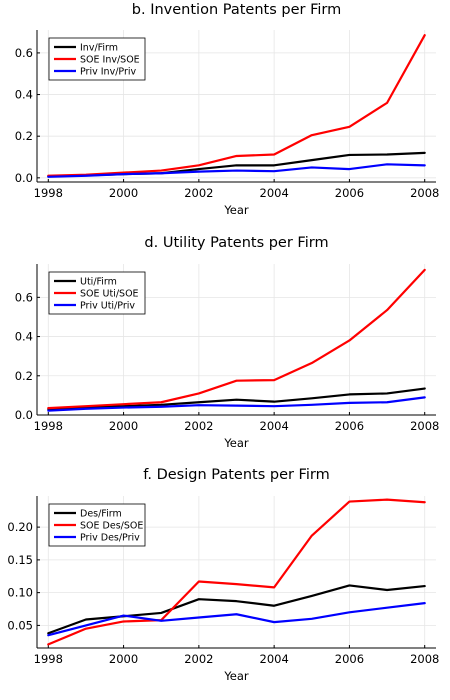 This screenshot has height=700, width=450. I want to click on legend-label: SOE Uti/SOE, so click(109, 294).